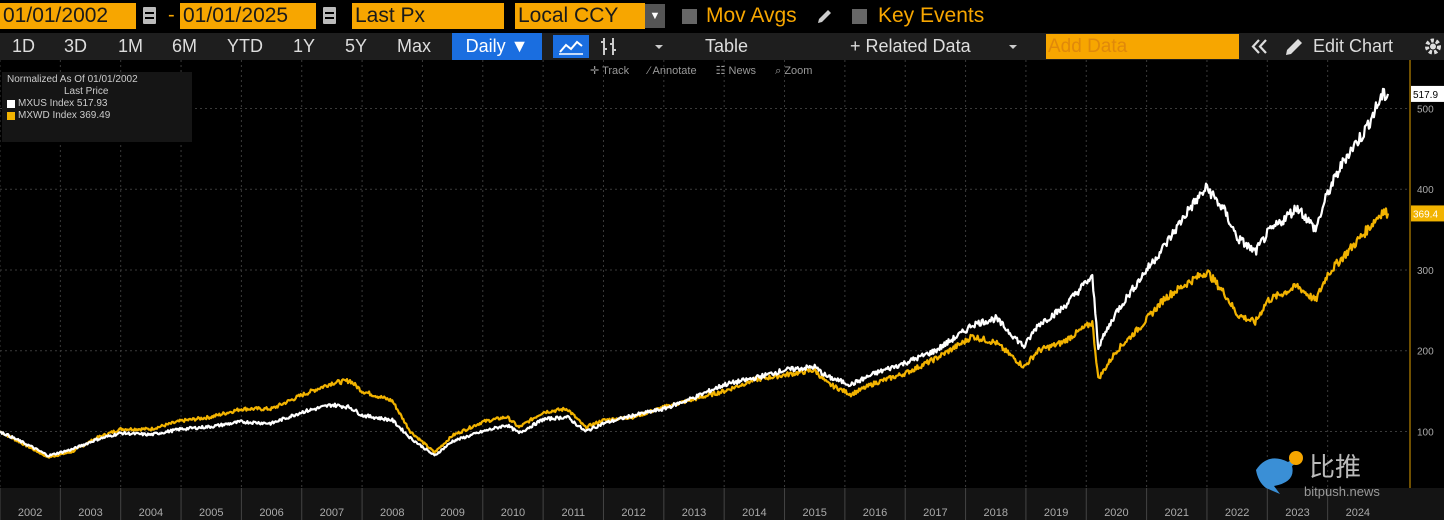 The image size is (1444, 520). What do you see at coordinates (248, 16) in the screenshot?
I see `end-date-field: 01/01/2025` at bounding box center [248, 16].